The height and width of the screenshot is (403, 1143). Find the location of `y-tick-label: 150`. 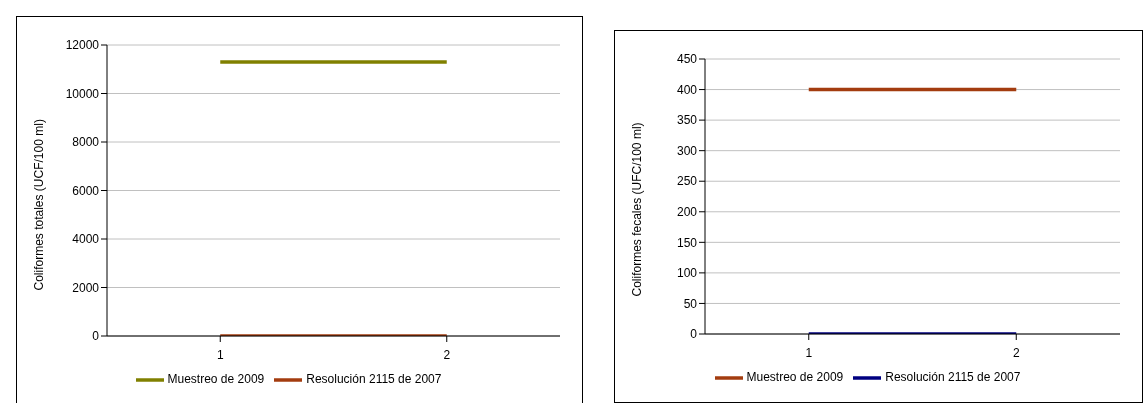

y-tick-label: 150 is located at coordinates (687, 242).